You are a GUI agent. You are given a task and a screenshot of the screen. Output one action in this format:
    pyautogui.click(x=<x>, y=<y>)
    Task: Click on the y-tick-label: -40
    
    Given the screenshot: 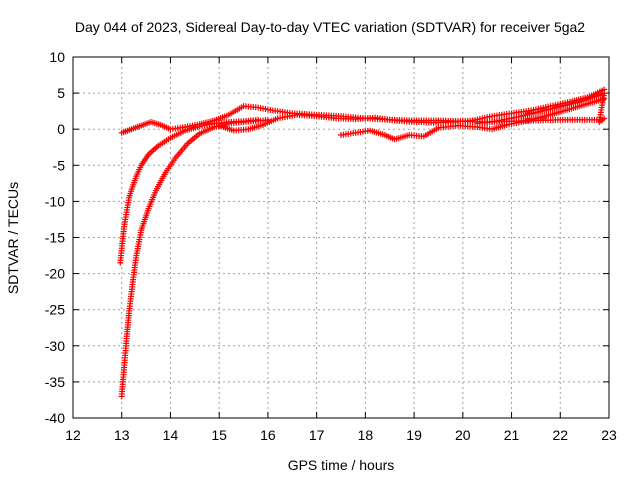 What is the action you would take?
    pyautogui.click(x=55, y=418)
    